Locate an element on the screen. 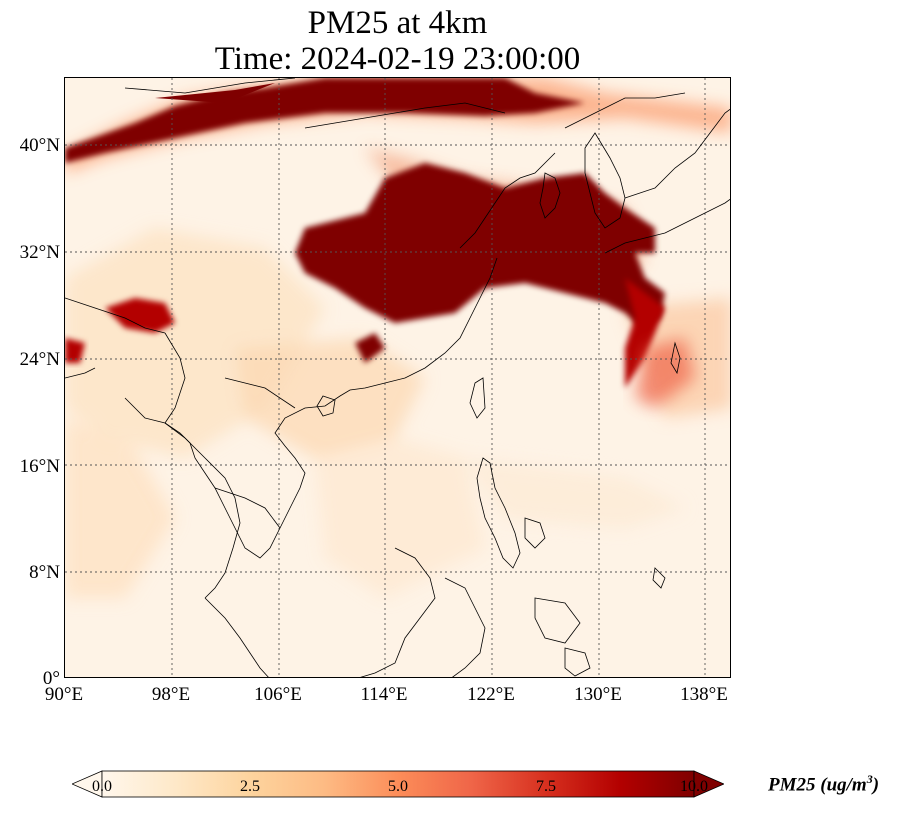 The image size is (905, 836). x-tick-label: 114°E is located at coordinates (384, 694).